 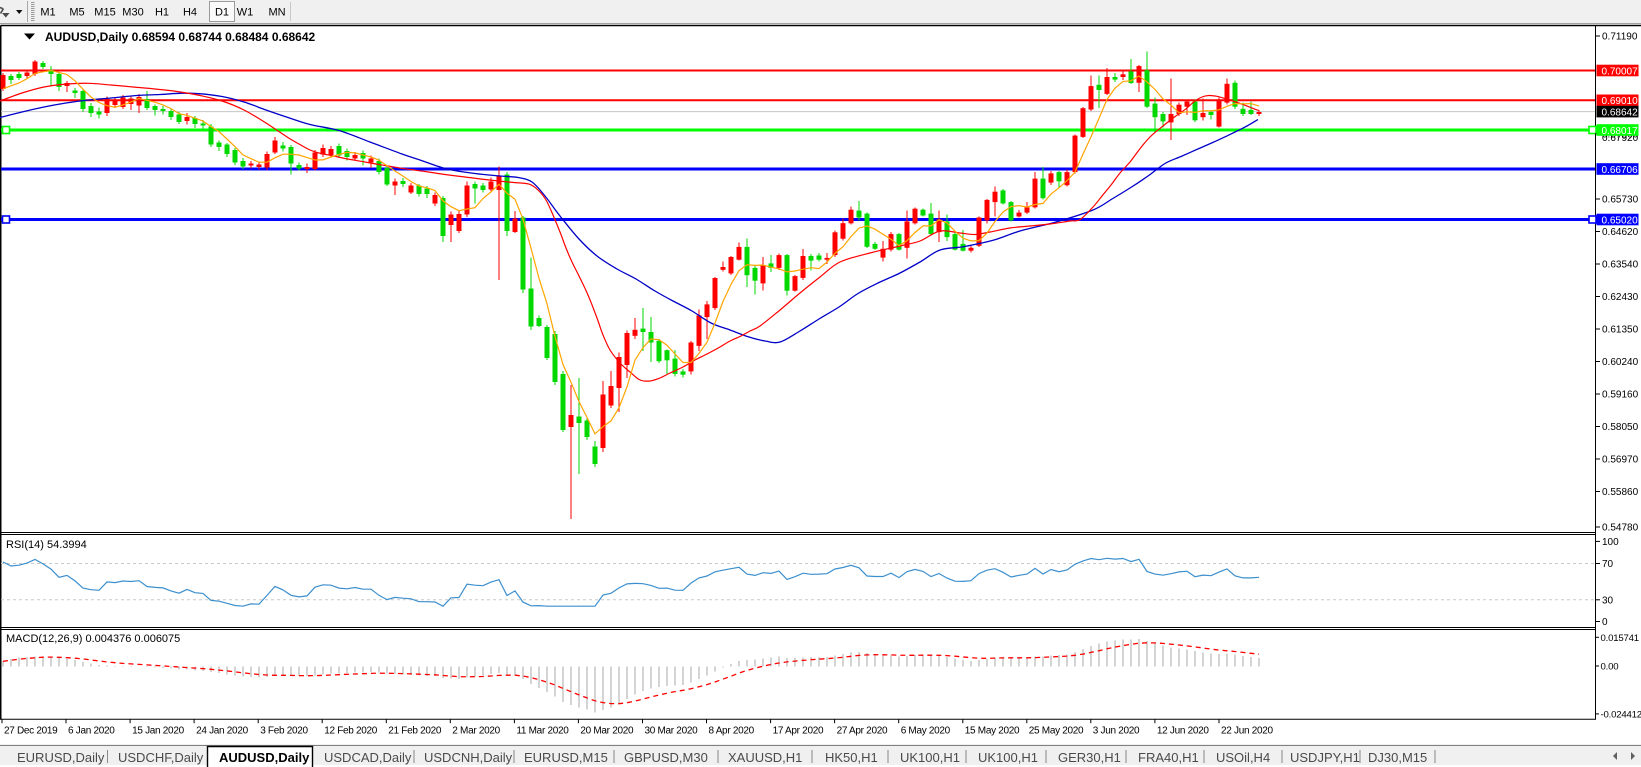 What do you see at coordinates (158, 731) in the screenshot?
I see `svg-text: 15 Jan 2020` at bounding box center [158, 731].